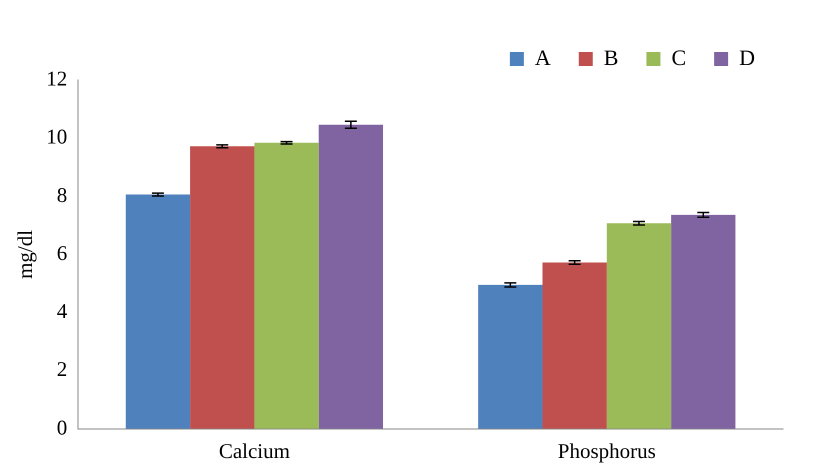 Image resolution: width=813 pixels, height=473 pixels. I want to click on y-tick-label: 10, so click(57, 136).